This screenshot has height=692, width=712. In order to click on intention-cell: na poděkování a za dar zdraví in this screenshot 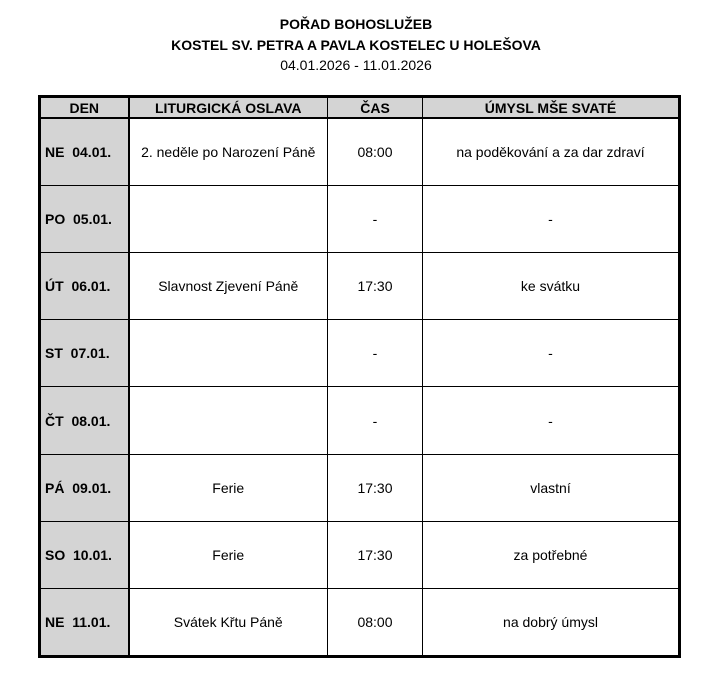, I will do `click(551, 152)`.